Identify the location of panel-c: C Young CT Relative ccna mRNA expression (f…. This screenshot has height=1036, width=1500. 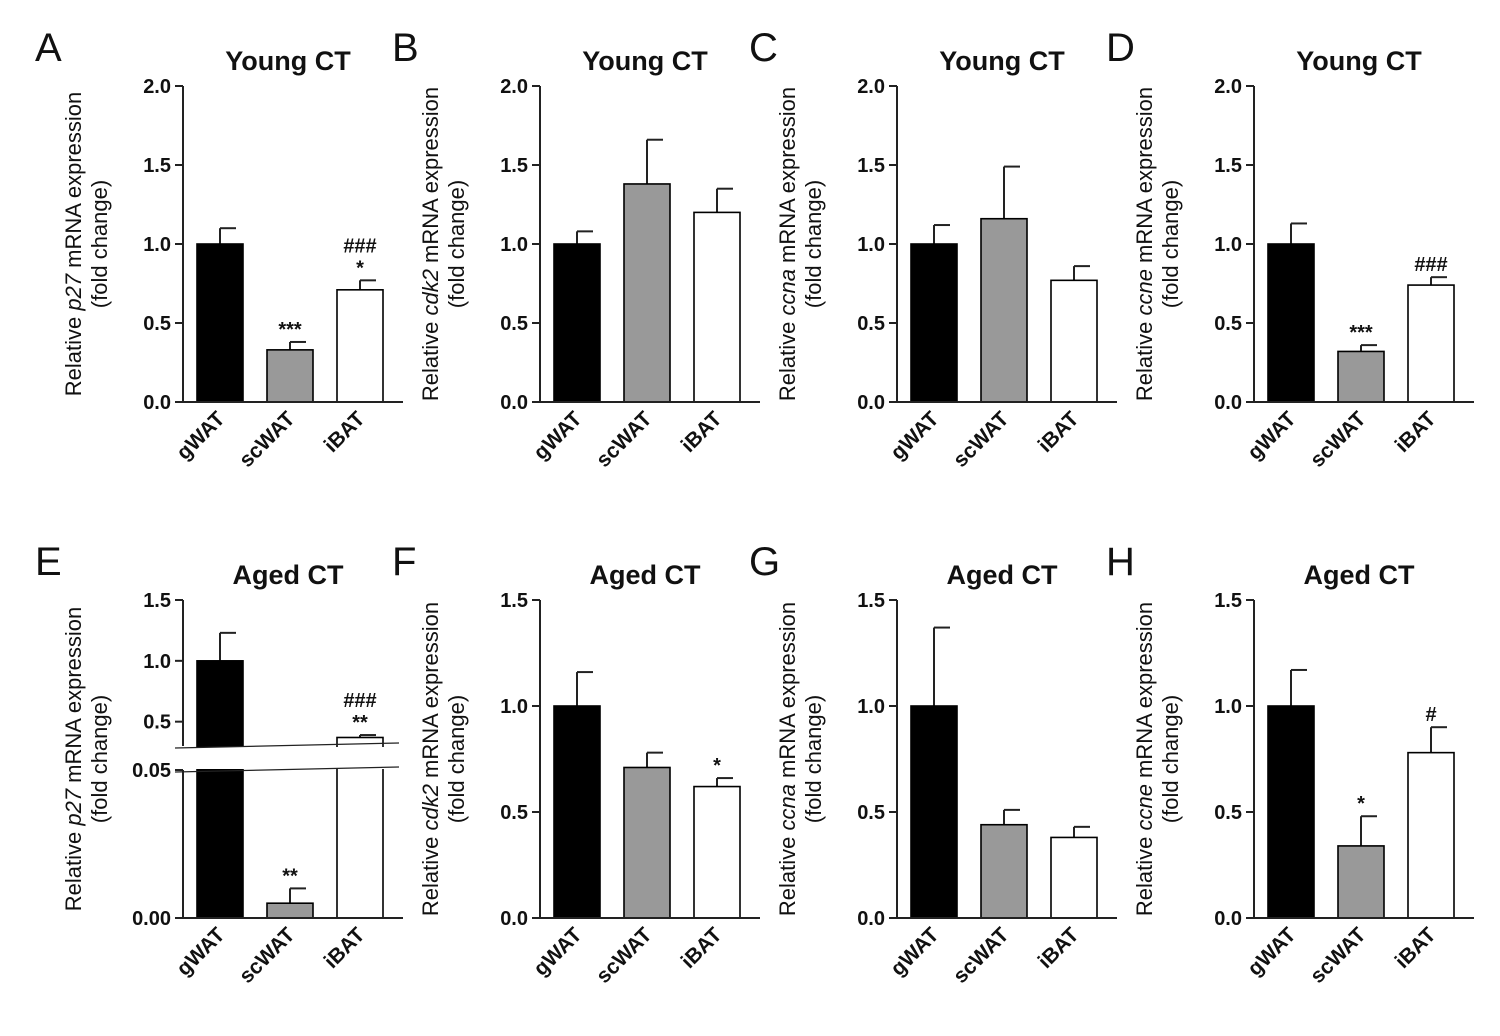
(933, 249).